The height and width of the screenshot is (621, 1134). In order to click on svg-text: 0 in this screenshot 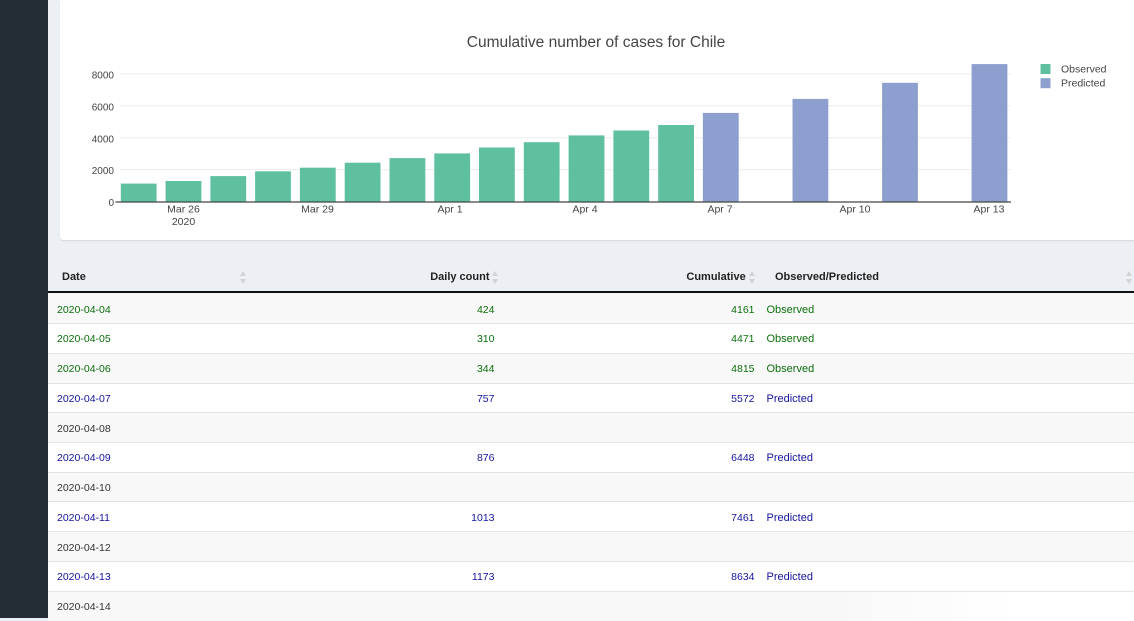, I will do `click(111, 203)`.